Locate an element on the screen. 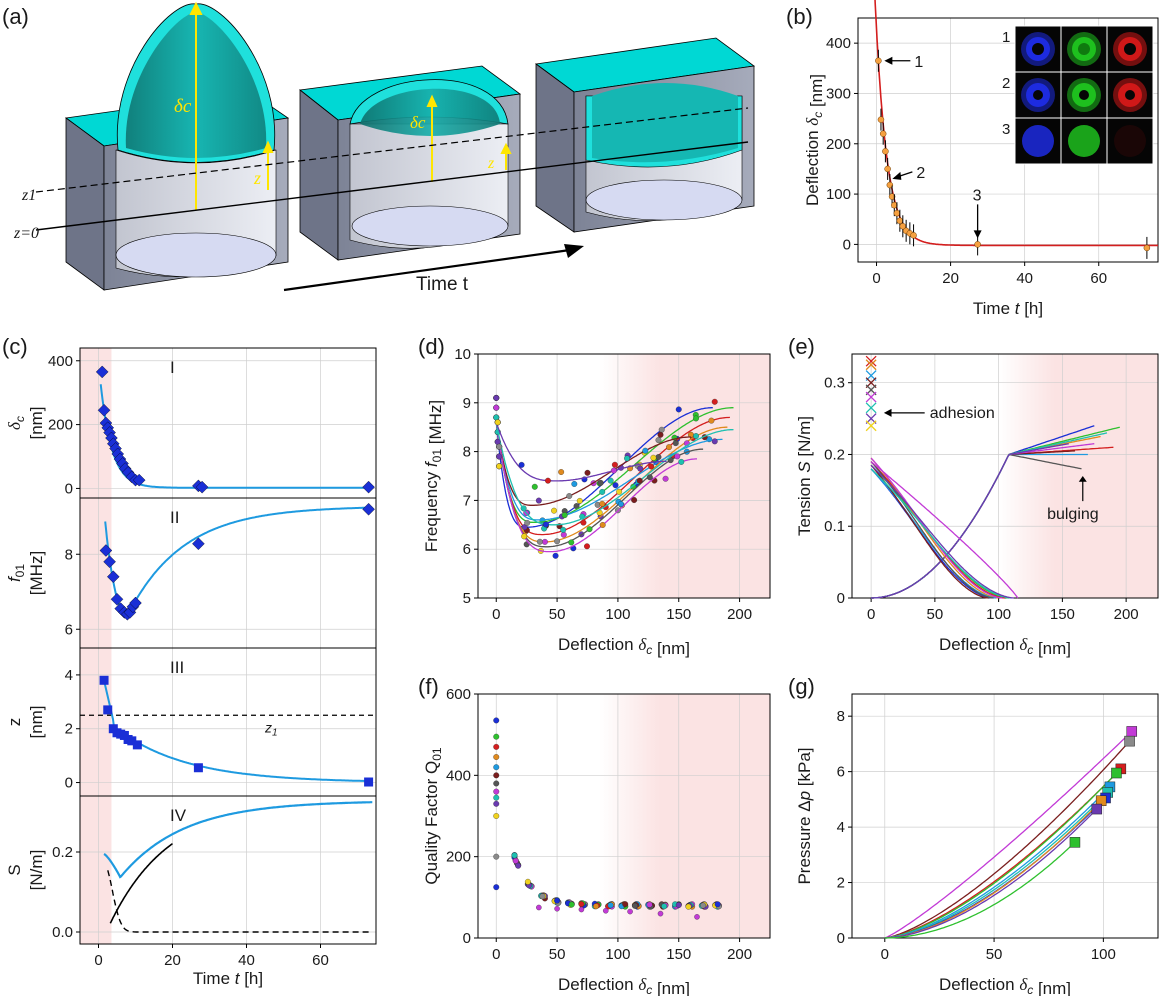  panel-label-c: (c) is located at coordinates (15, 346).